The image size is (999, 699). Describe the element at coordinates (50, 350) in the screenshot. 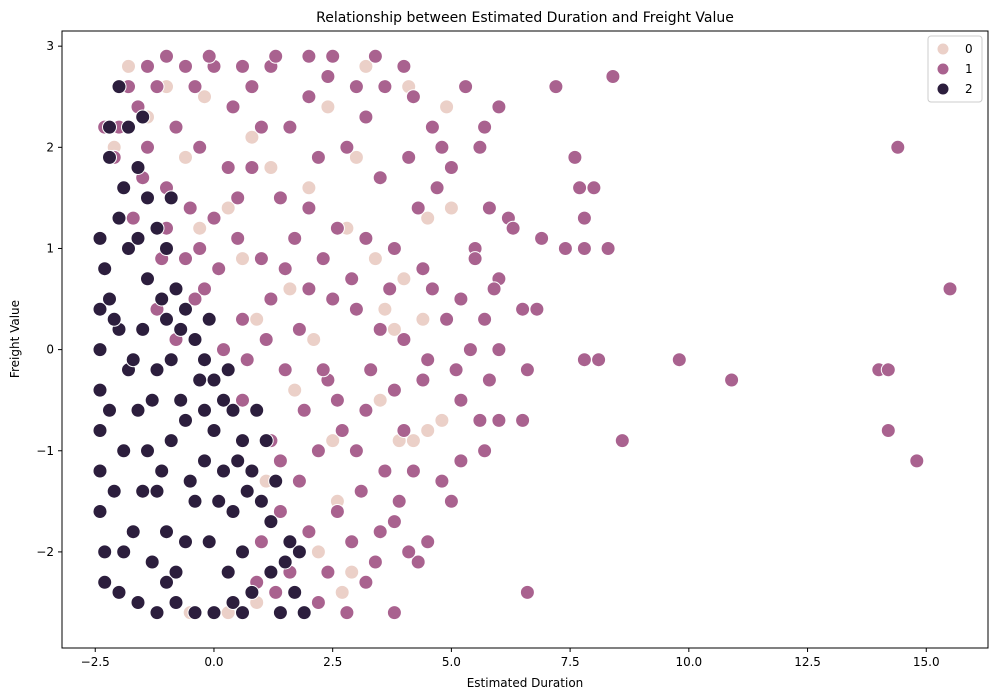

I see `y-tick-label: 0` at that location.